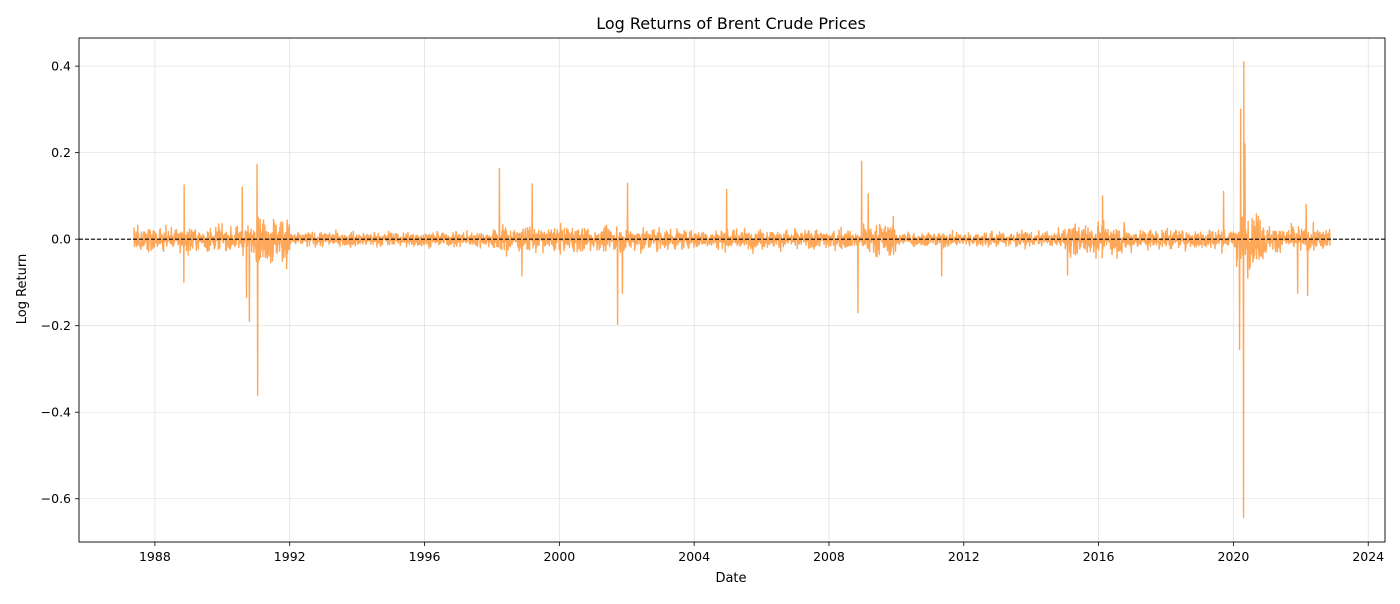 Image resolution: width=1400 pixels, height=604 pixels. Describe the element at coordinates (730, 578) in the screenshot. I see `x-axis-label: Date` at that location.